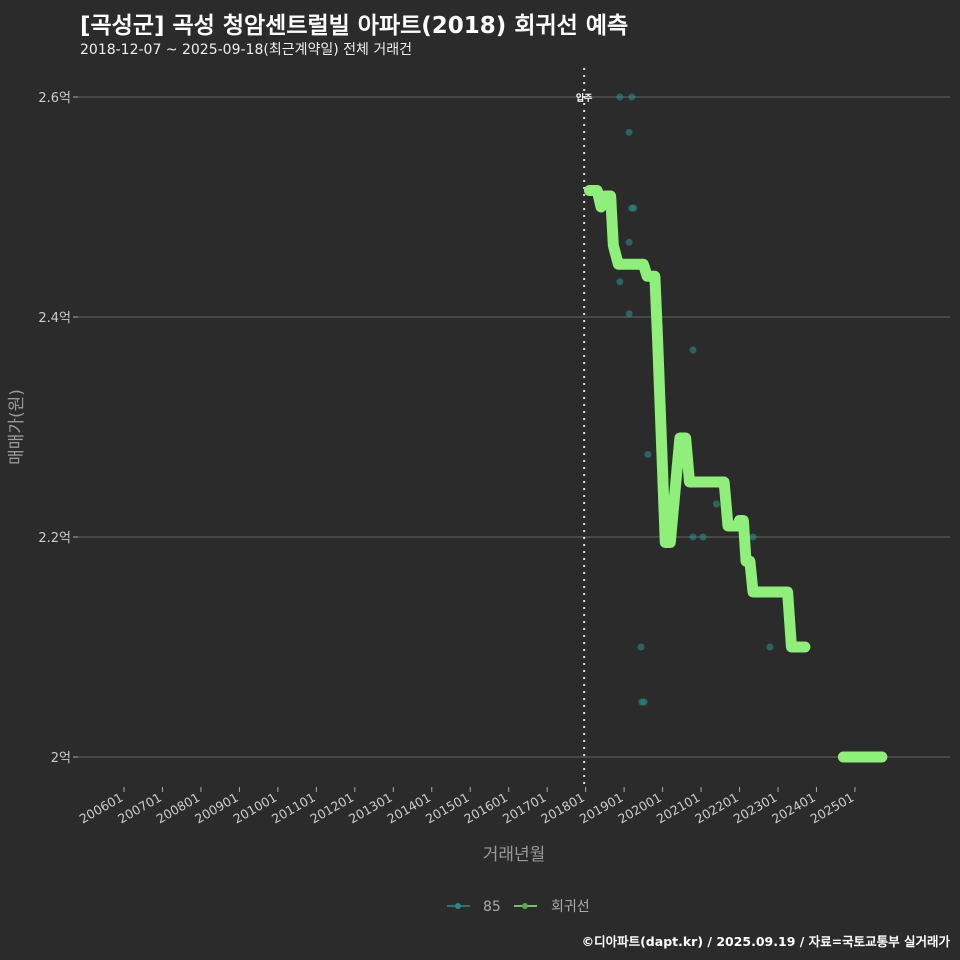  Describe the element at coordinates (139, 808) in the screenshot. I see `x-tick-label: 200701` at that location.